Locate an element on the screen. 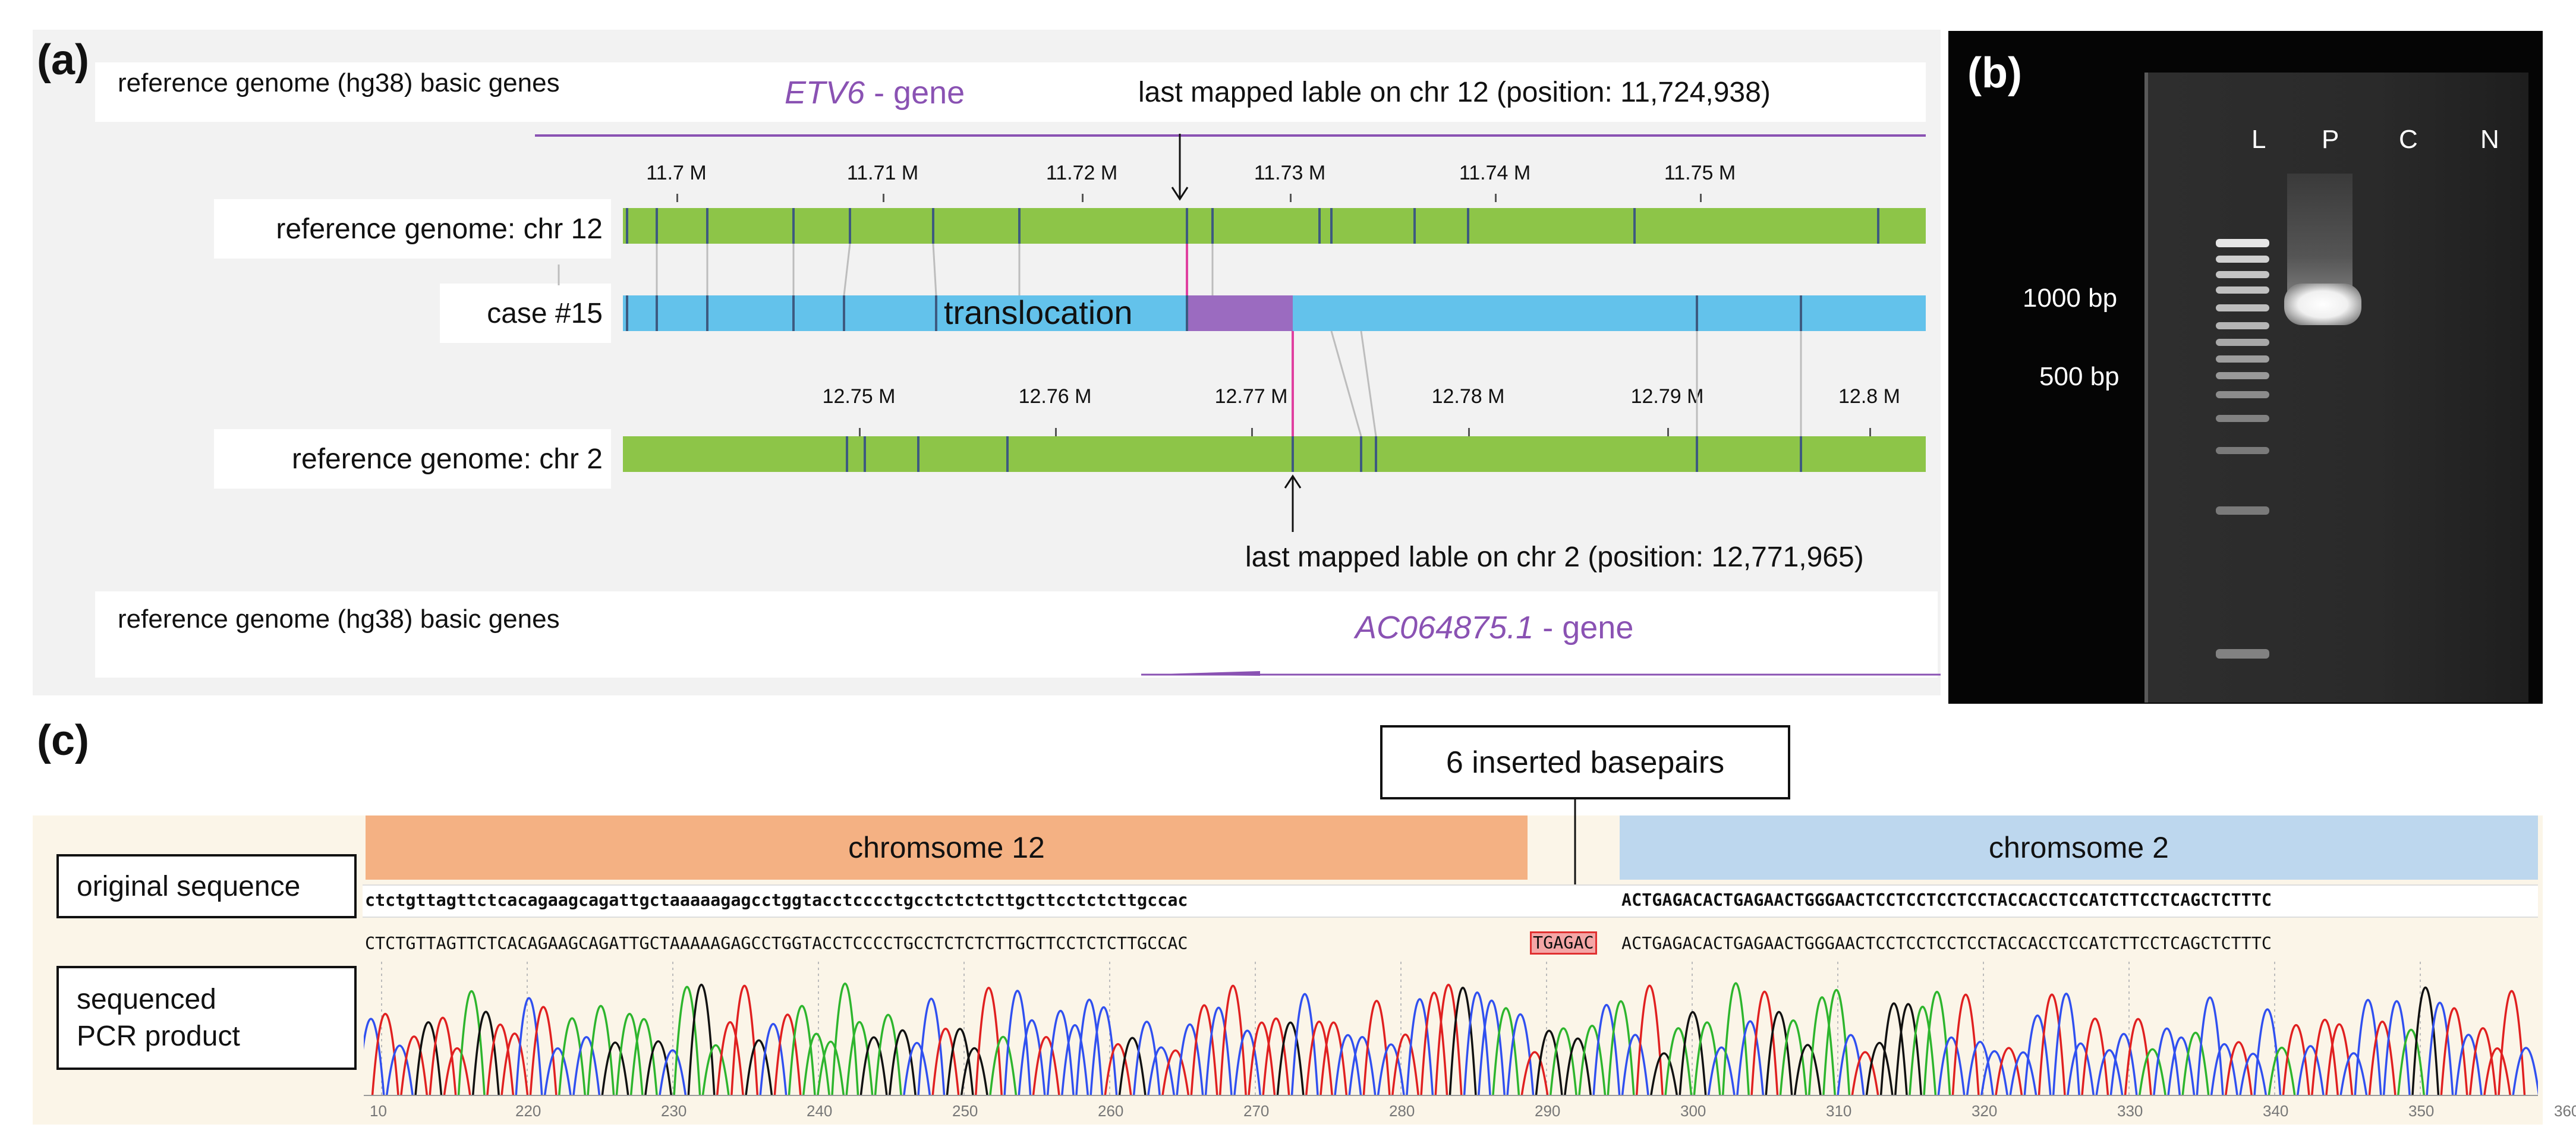  original-sequence-label: original sequence is located at coordinates (189, 886).